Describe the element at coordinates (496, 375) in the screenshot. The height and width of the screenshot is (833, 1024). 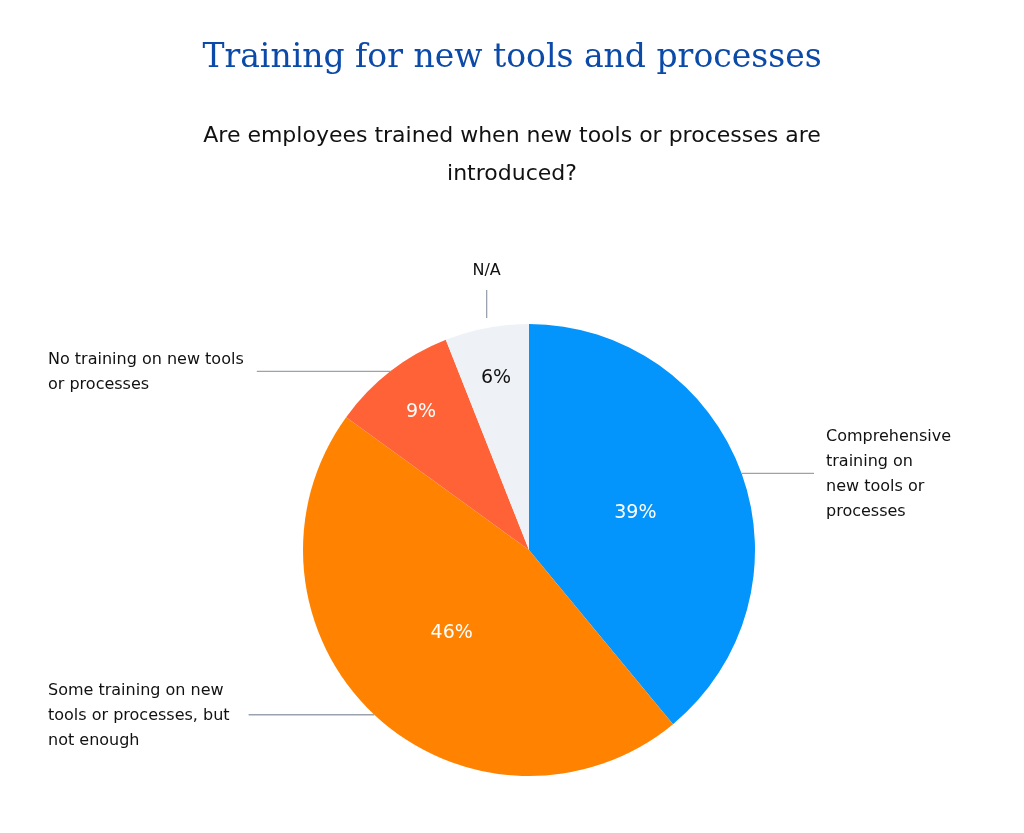
I see `data-label: 6%` at that location.